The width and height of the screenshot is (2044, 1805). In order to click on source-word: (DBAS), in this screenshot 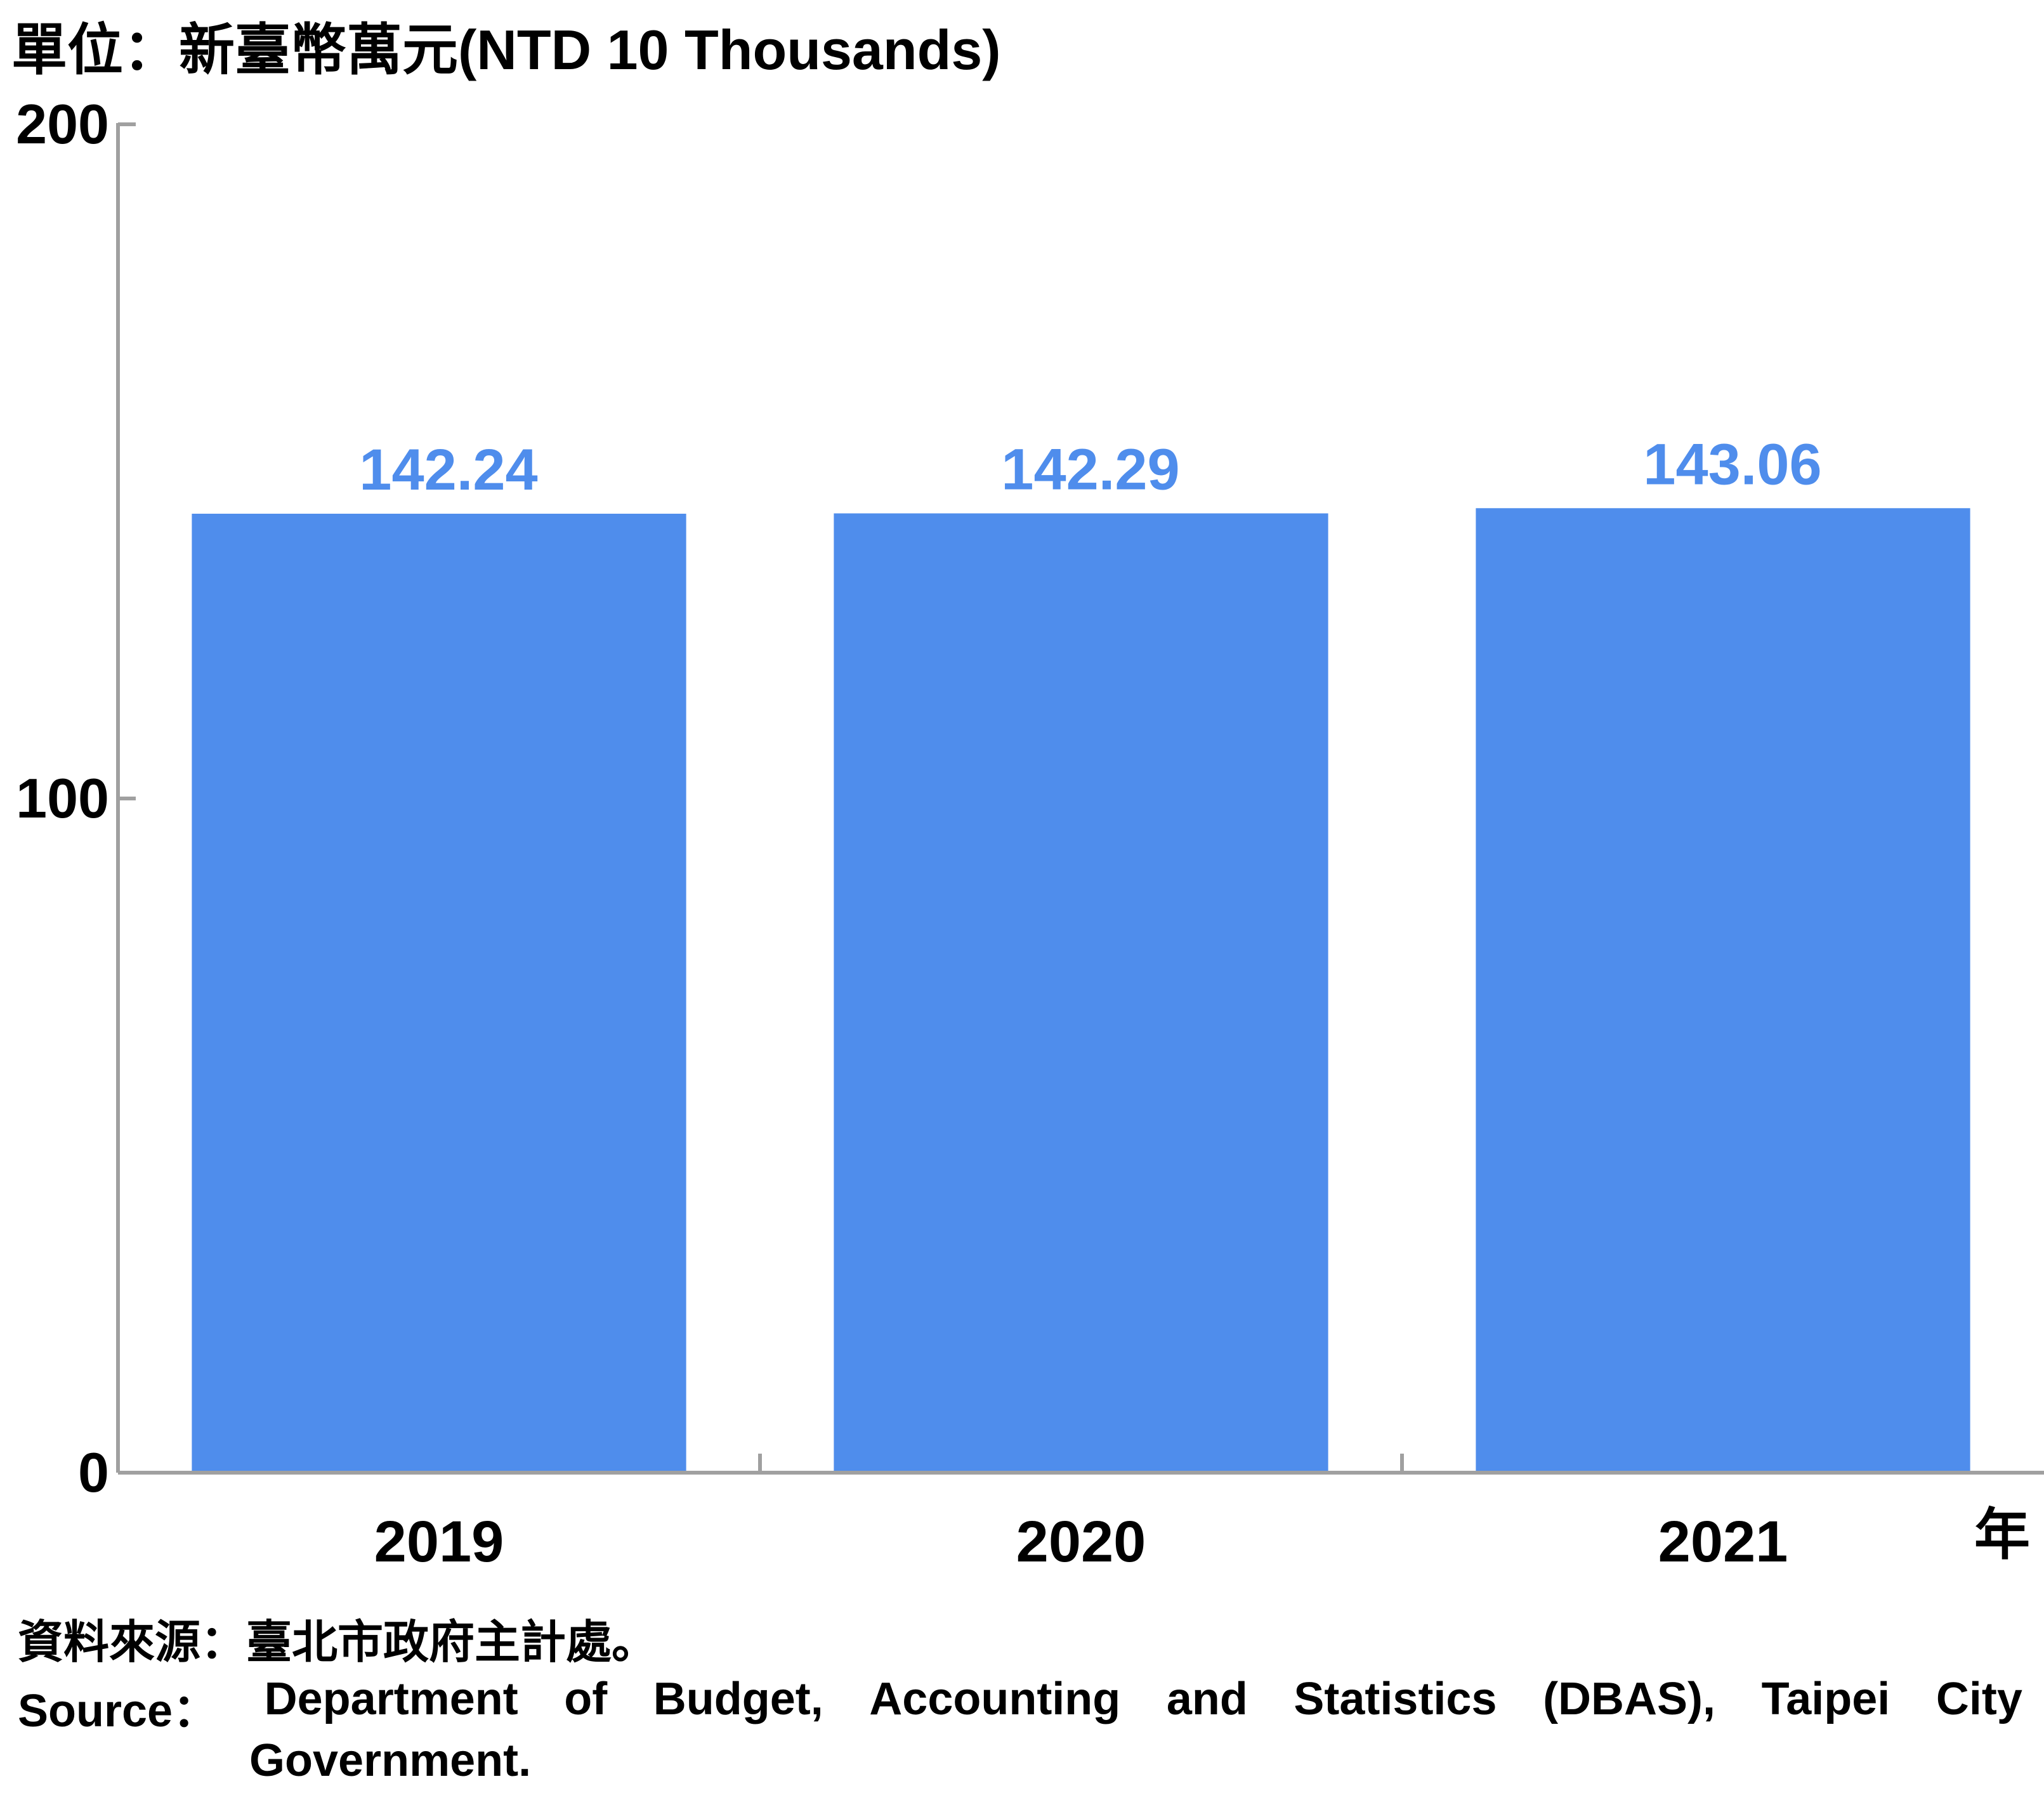, I will do `click(1629, 1699)`.